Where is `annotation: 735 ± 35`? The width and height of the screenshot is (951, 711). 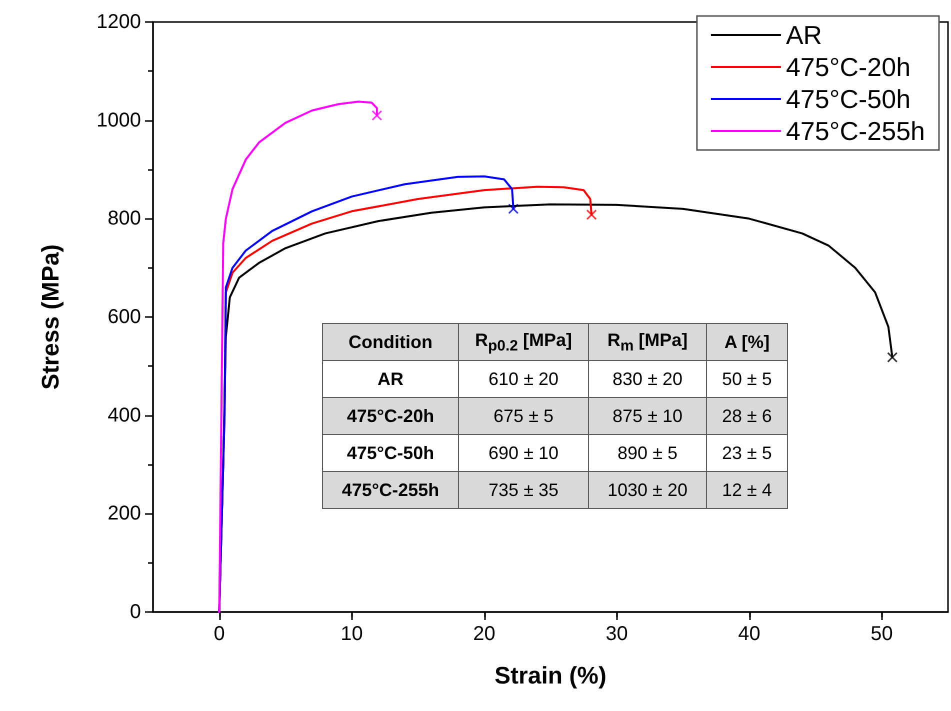 annotation: 735 ± 35 is located at coordinates (523, 490).